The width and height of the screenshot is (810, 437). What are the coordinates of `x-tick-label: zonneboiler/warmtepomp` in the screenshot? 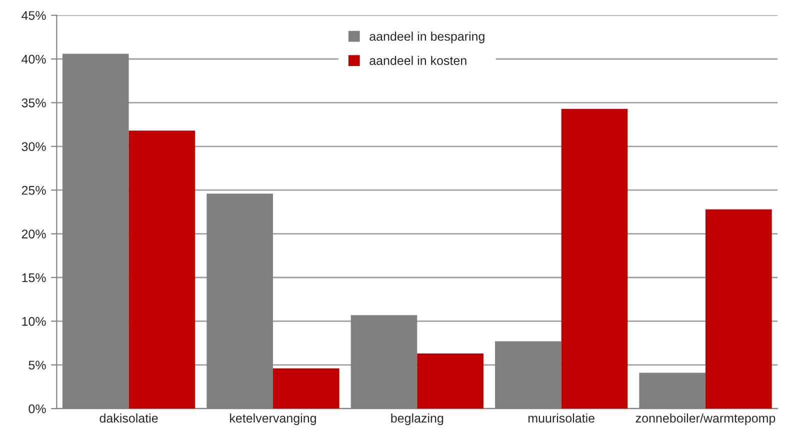 It's located at (706, 419).